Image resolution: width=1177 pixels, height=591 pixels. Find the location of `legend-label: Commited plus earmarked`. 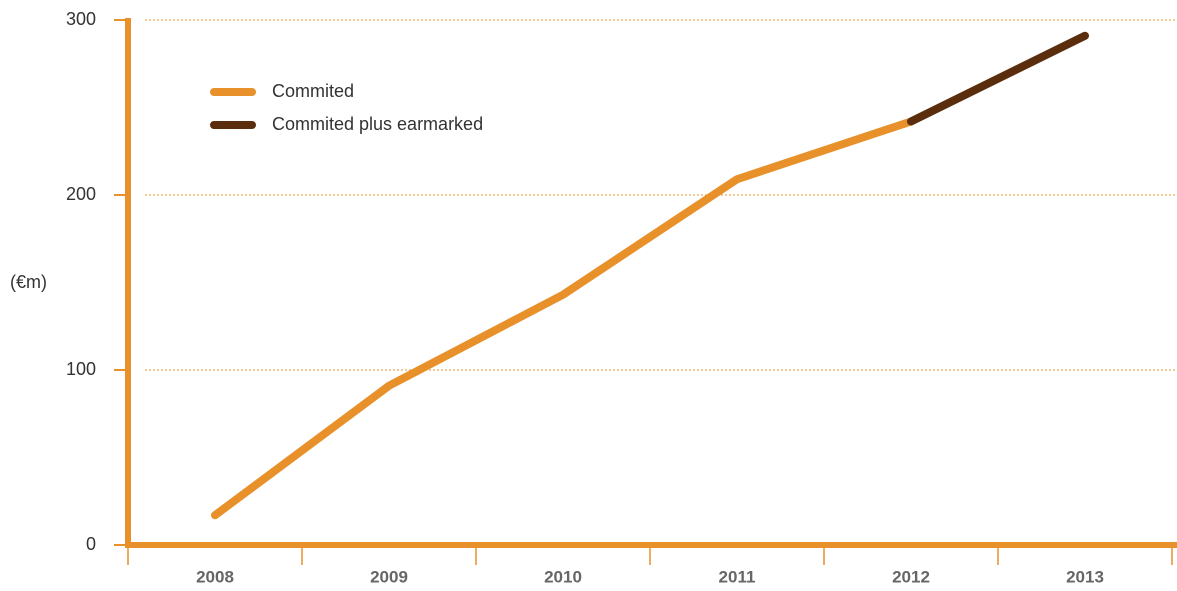

legend-label: Commited plus earmarked is located at coordinates (377, 124).